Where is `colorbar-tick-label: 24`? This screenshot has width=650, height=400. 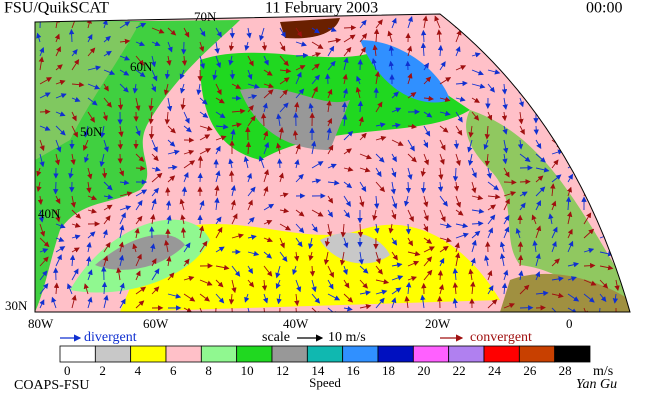 colorbar-tick-label: 24 is located at coordinates (495, 370).